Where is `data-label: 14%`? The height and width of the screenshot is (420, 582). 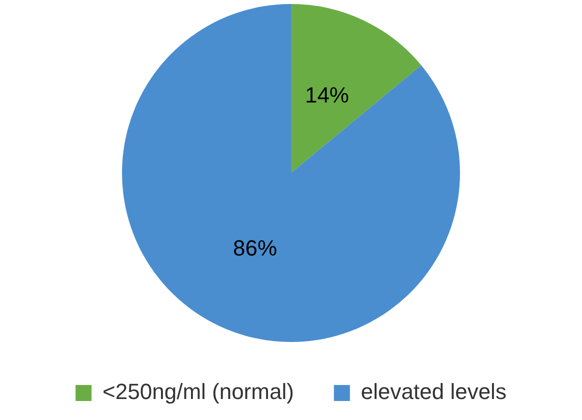 data-label: 14% is located at coordinates (326, 95).